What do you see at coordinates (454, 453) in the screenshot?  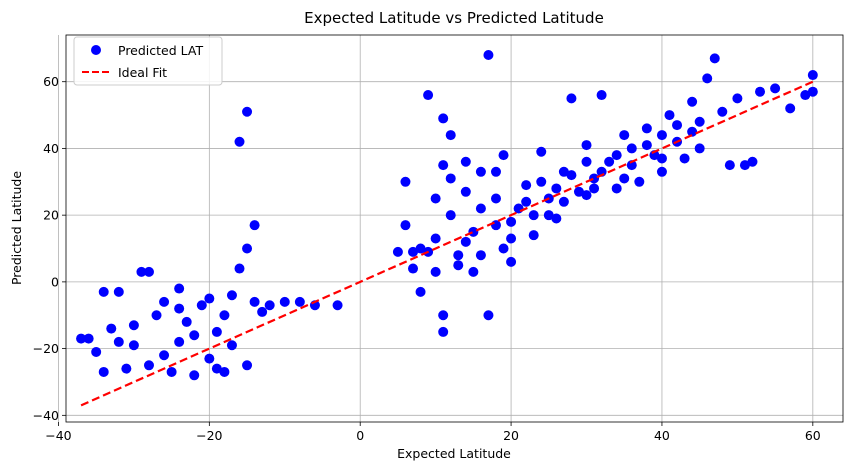 I see `x-axis-label: Expected Latitude` at bounding box center [454, 453].